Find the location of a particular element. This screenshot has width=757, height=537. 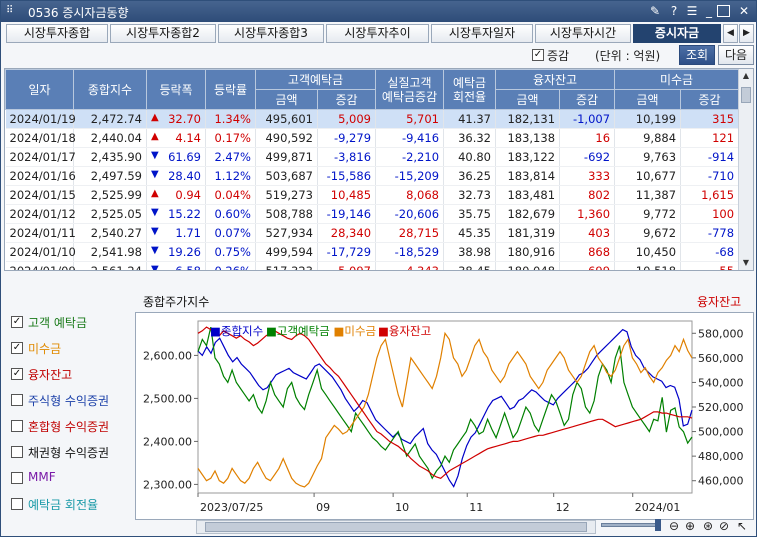

scroll-down-icon: ▼ is located at coordinates (746, 262).